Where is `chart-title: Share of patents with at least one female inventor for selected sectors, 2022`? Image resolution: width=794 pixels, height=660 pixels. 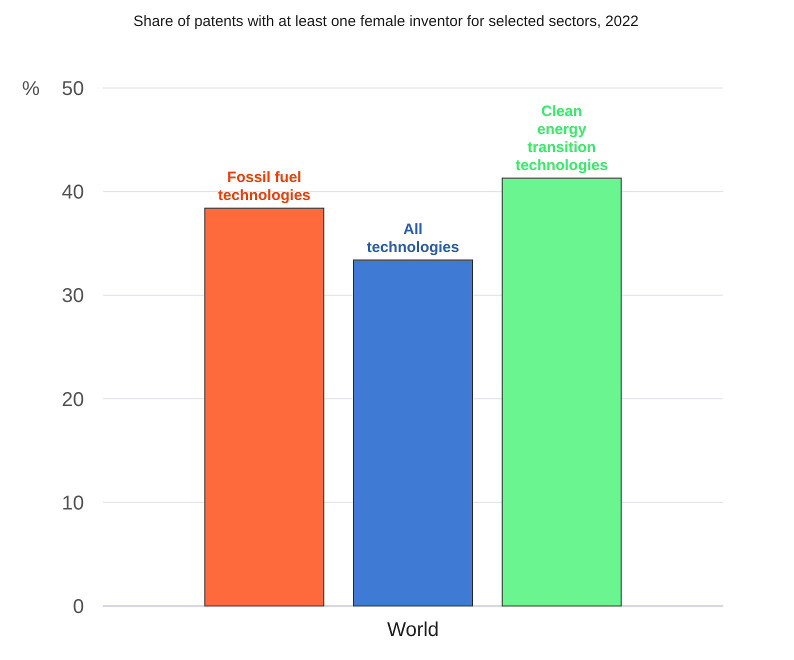 chart-title: Share of patents with at least one female inventor for selected sectors, 2022 is located at coordinates (386, 21).